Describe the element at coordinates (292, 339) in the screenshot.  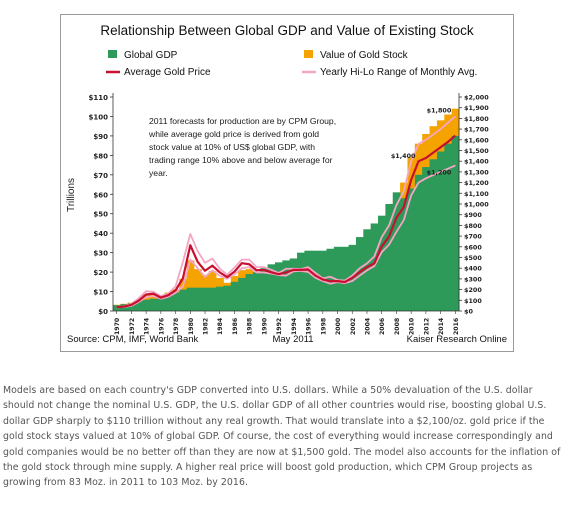
I see `date-note: May 2011` at that location.